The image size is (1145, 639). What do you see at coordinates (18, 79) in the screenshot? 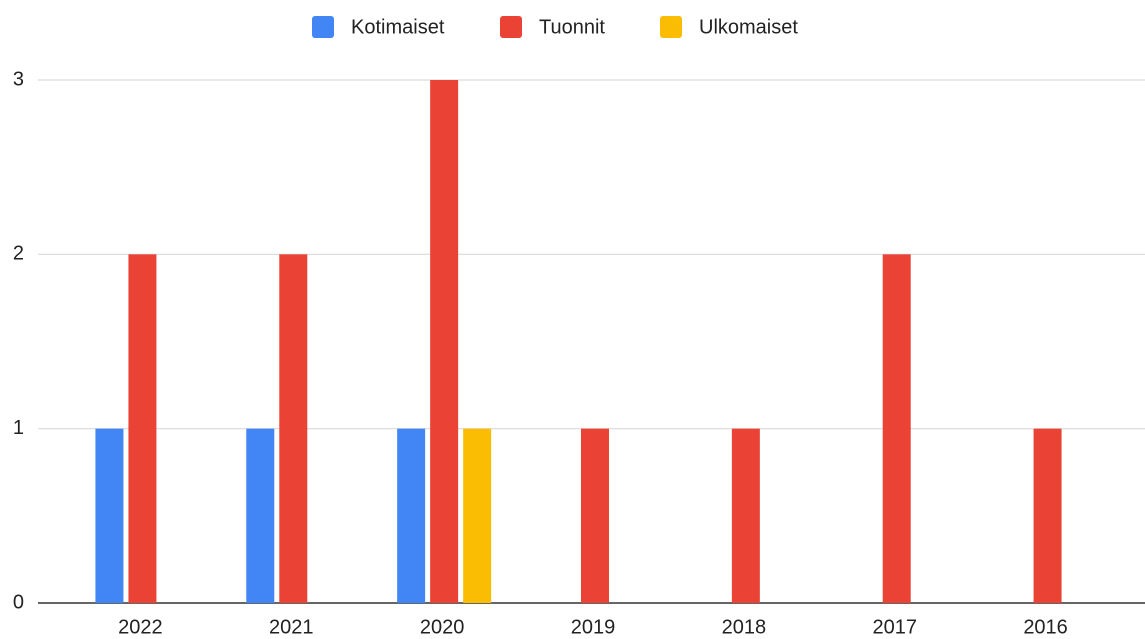
I see `y-tick-label: 3` at bounding box center [18, 79].